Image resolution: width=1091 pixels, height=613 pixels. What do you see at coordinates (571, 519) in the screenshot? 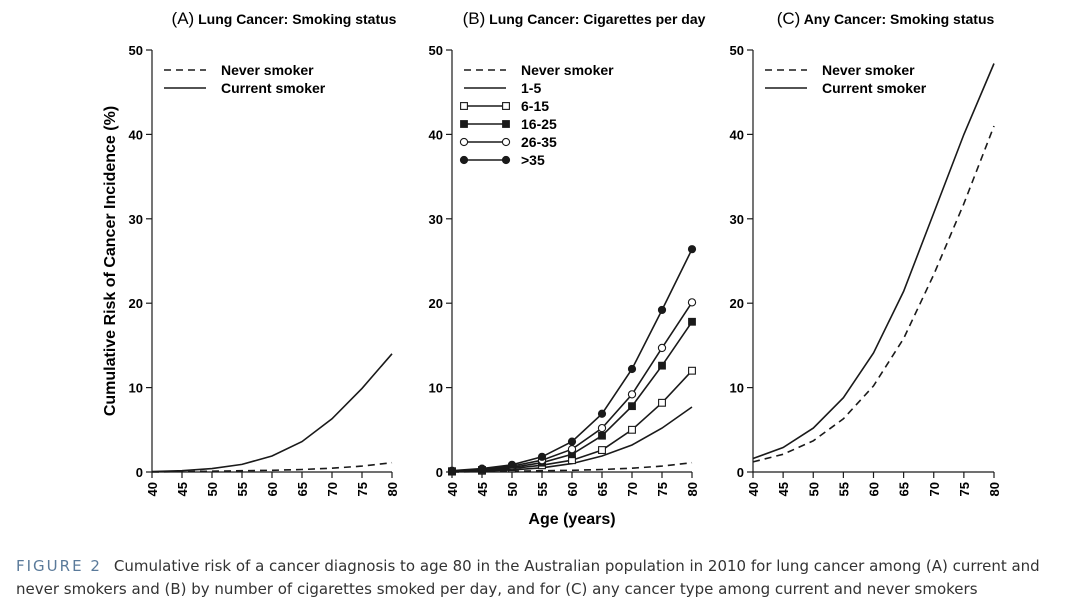
I see `x-axis-title: Age (years)` at bounding box center [571, 519].